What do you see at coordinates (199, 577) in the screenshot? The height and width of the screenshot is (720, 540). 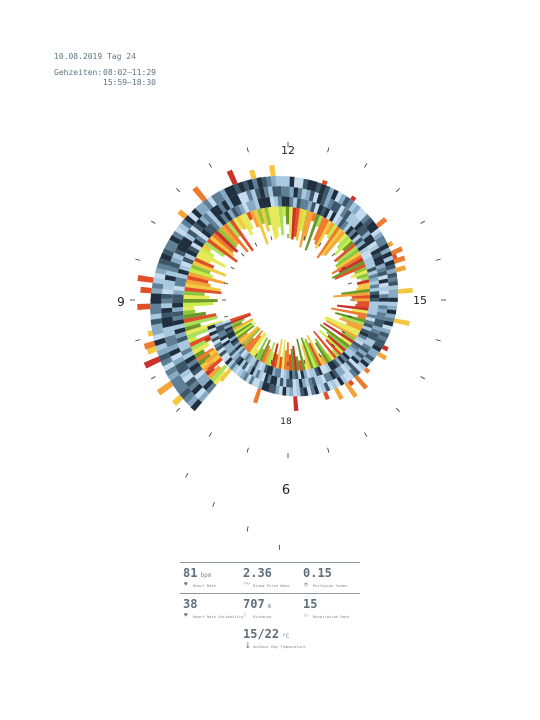 I see `stat-heart-rate: 81 bpm ♥ Heart Rate` at bounding box center [199, 577].